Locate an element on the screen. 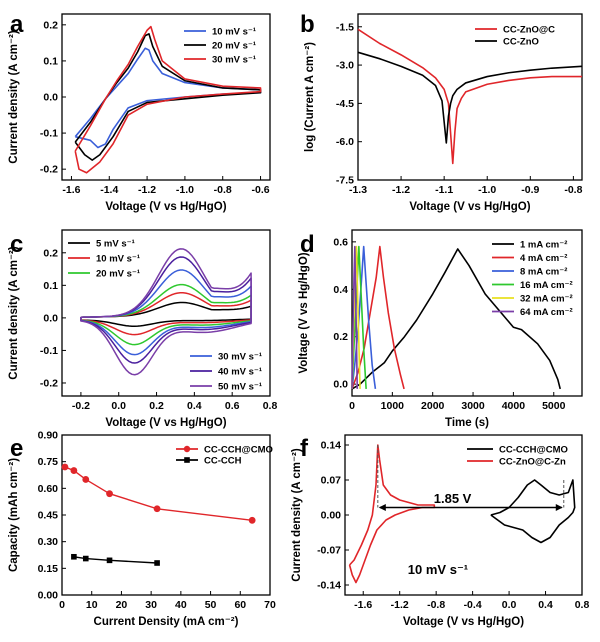 Image resolution: width=600 pixels, height=642 pixels. y-tick-label: -3.0 is located at coordinates (345, 66).